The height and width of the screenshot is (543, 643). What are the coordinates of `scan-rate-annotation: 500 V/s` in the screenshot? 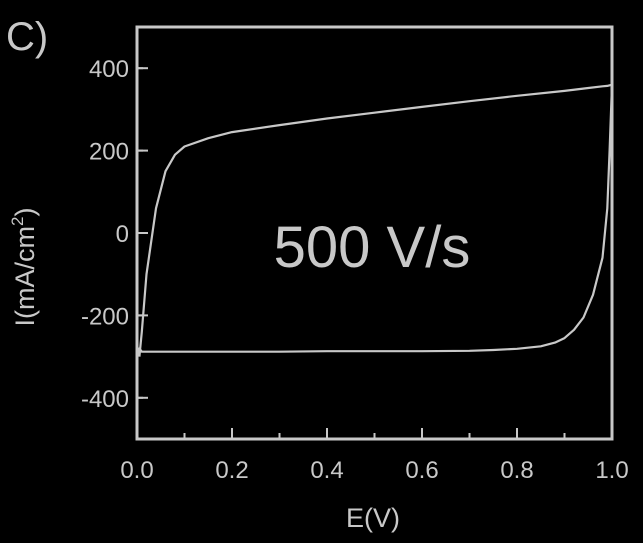 It's located at (372, 247).